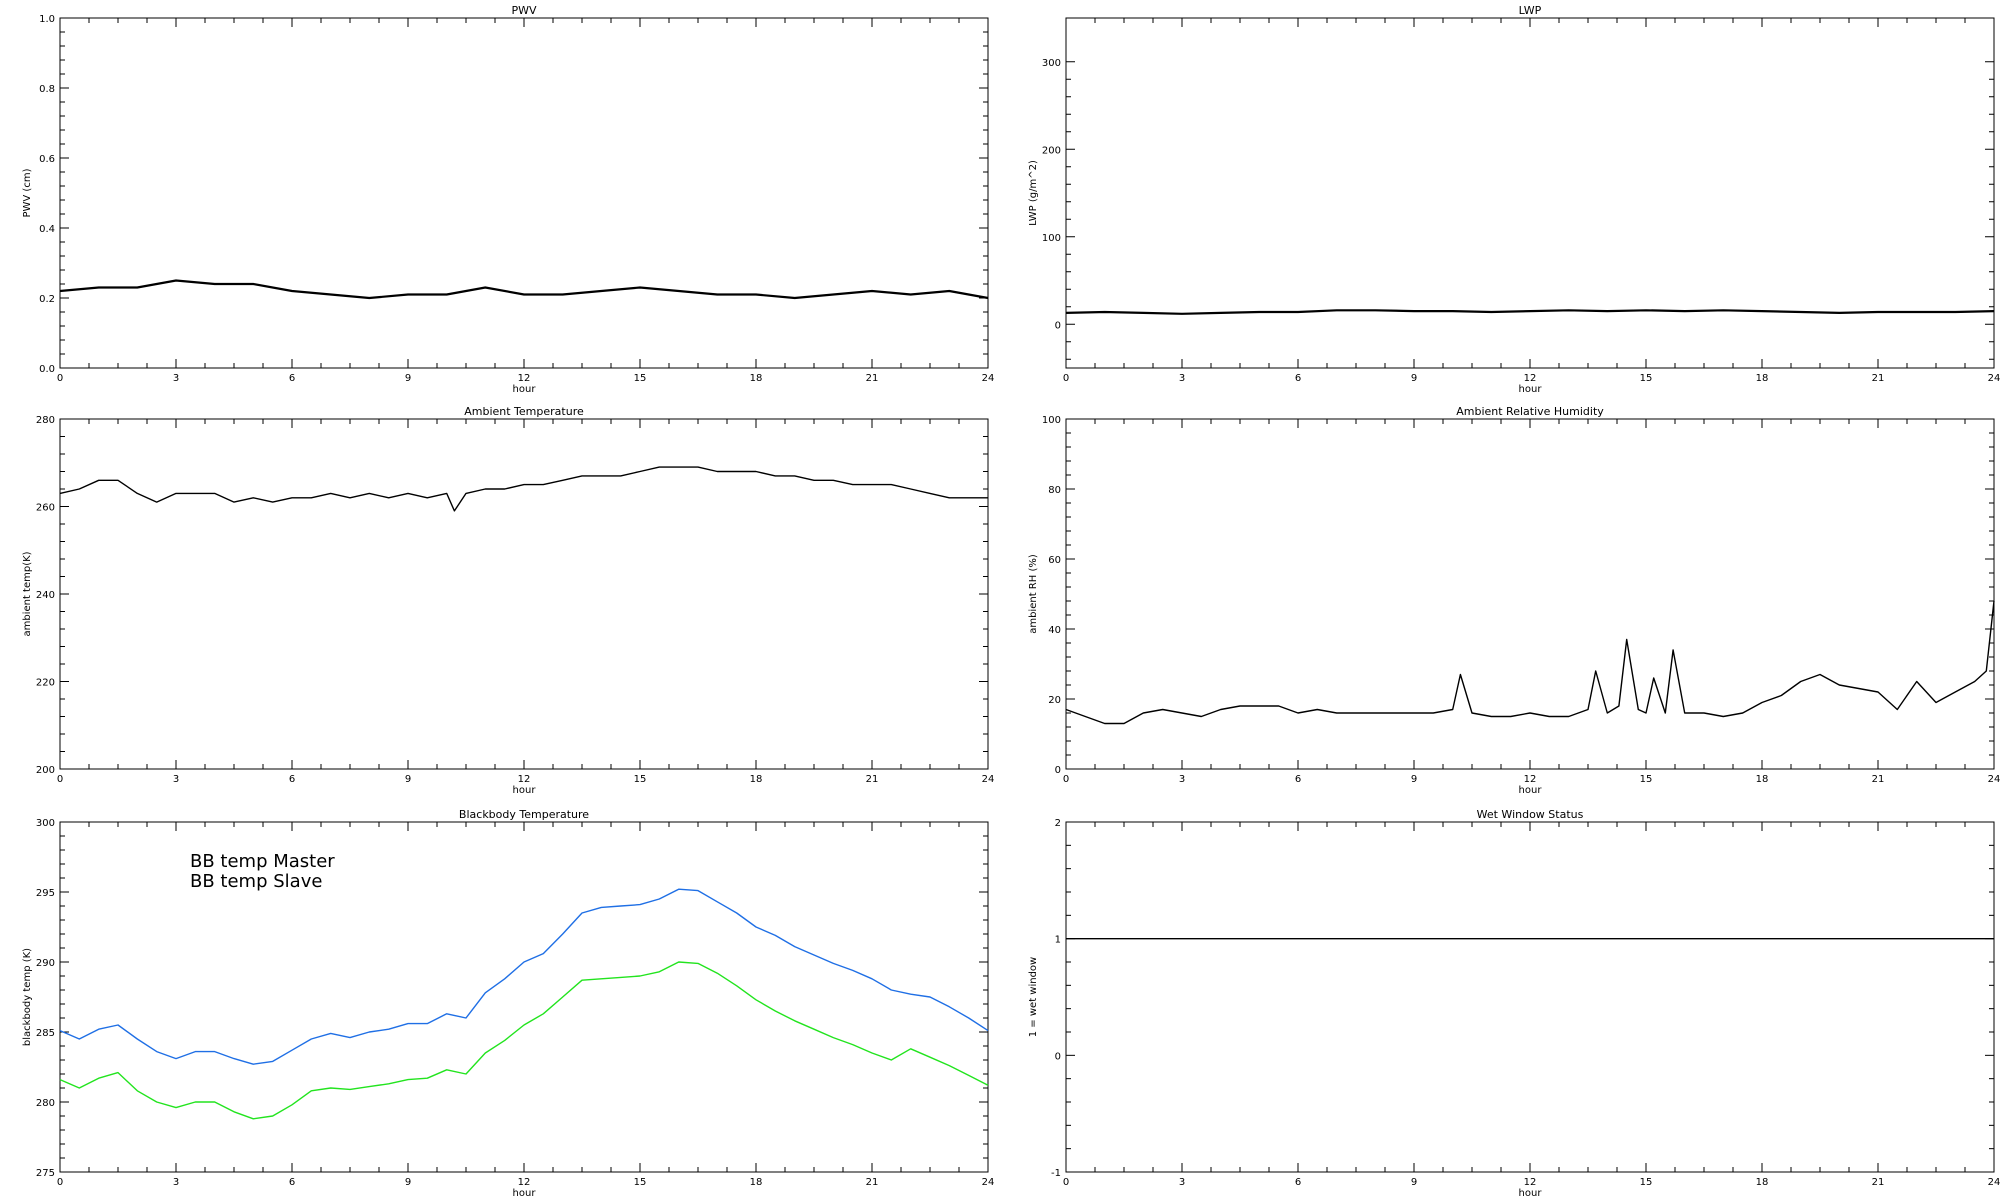 This screenshot has height=1200, width=2000. What do you see at coordinates (1054, 560) in the screenshot?
I see `y-tick-label: 60` at bounding box center [1054, 560].